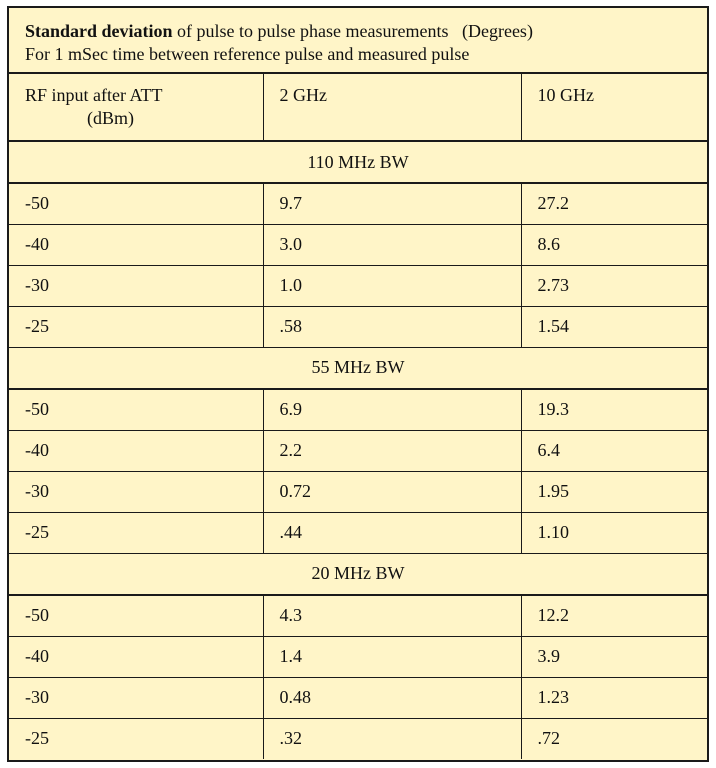  What do you see at coordinates (614, 410) in the screenshot?
I see `cell-10ghz: 19.3` at bounding box center [614, 410].